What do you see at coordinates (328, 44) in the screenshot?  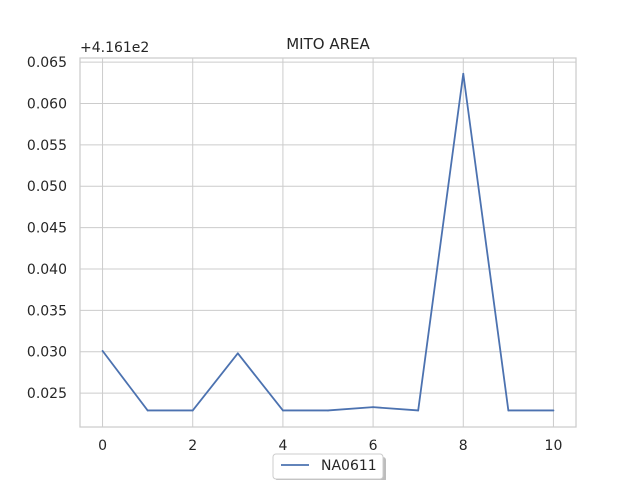 I see `chart-title: MITO AREA` at bounding box center [328, 44].